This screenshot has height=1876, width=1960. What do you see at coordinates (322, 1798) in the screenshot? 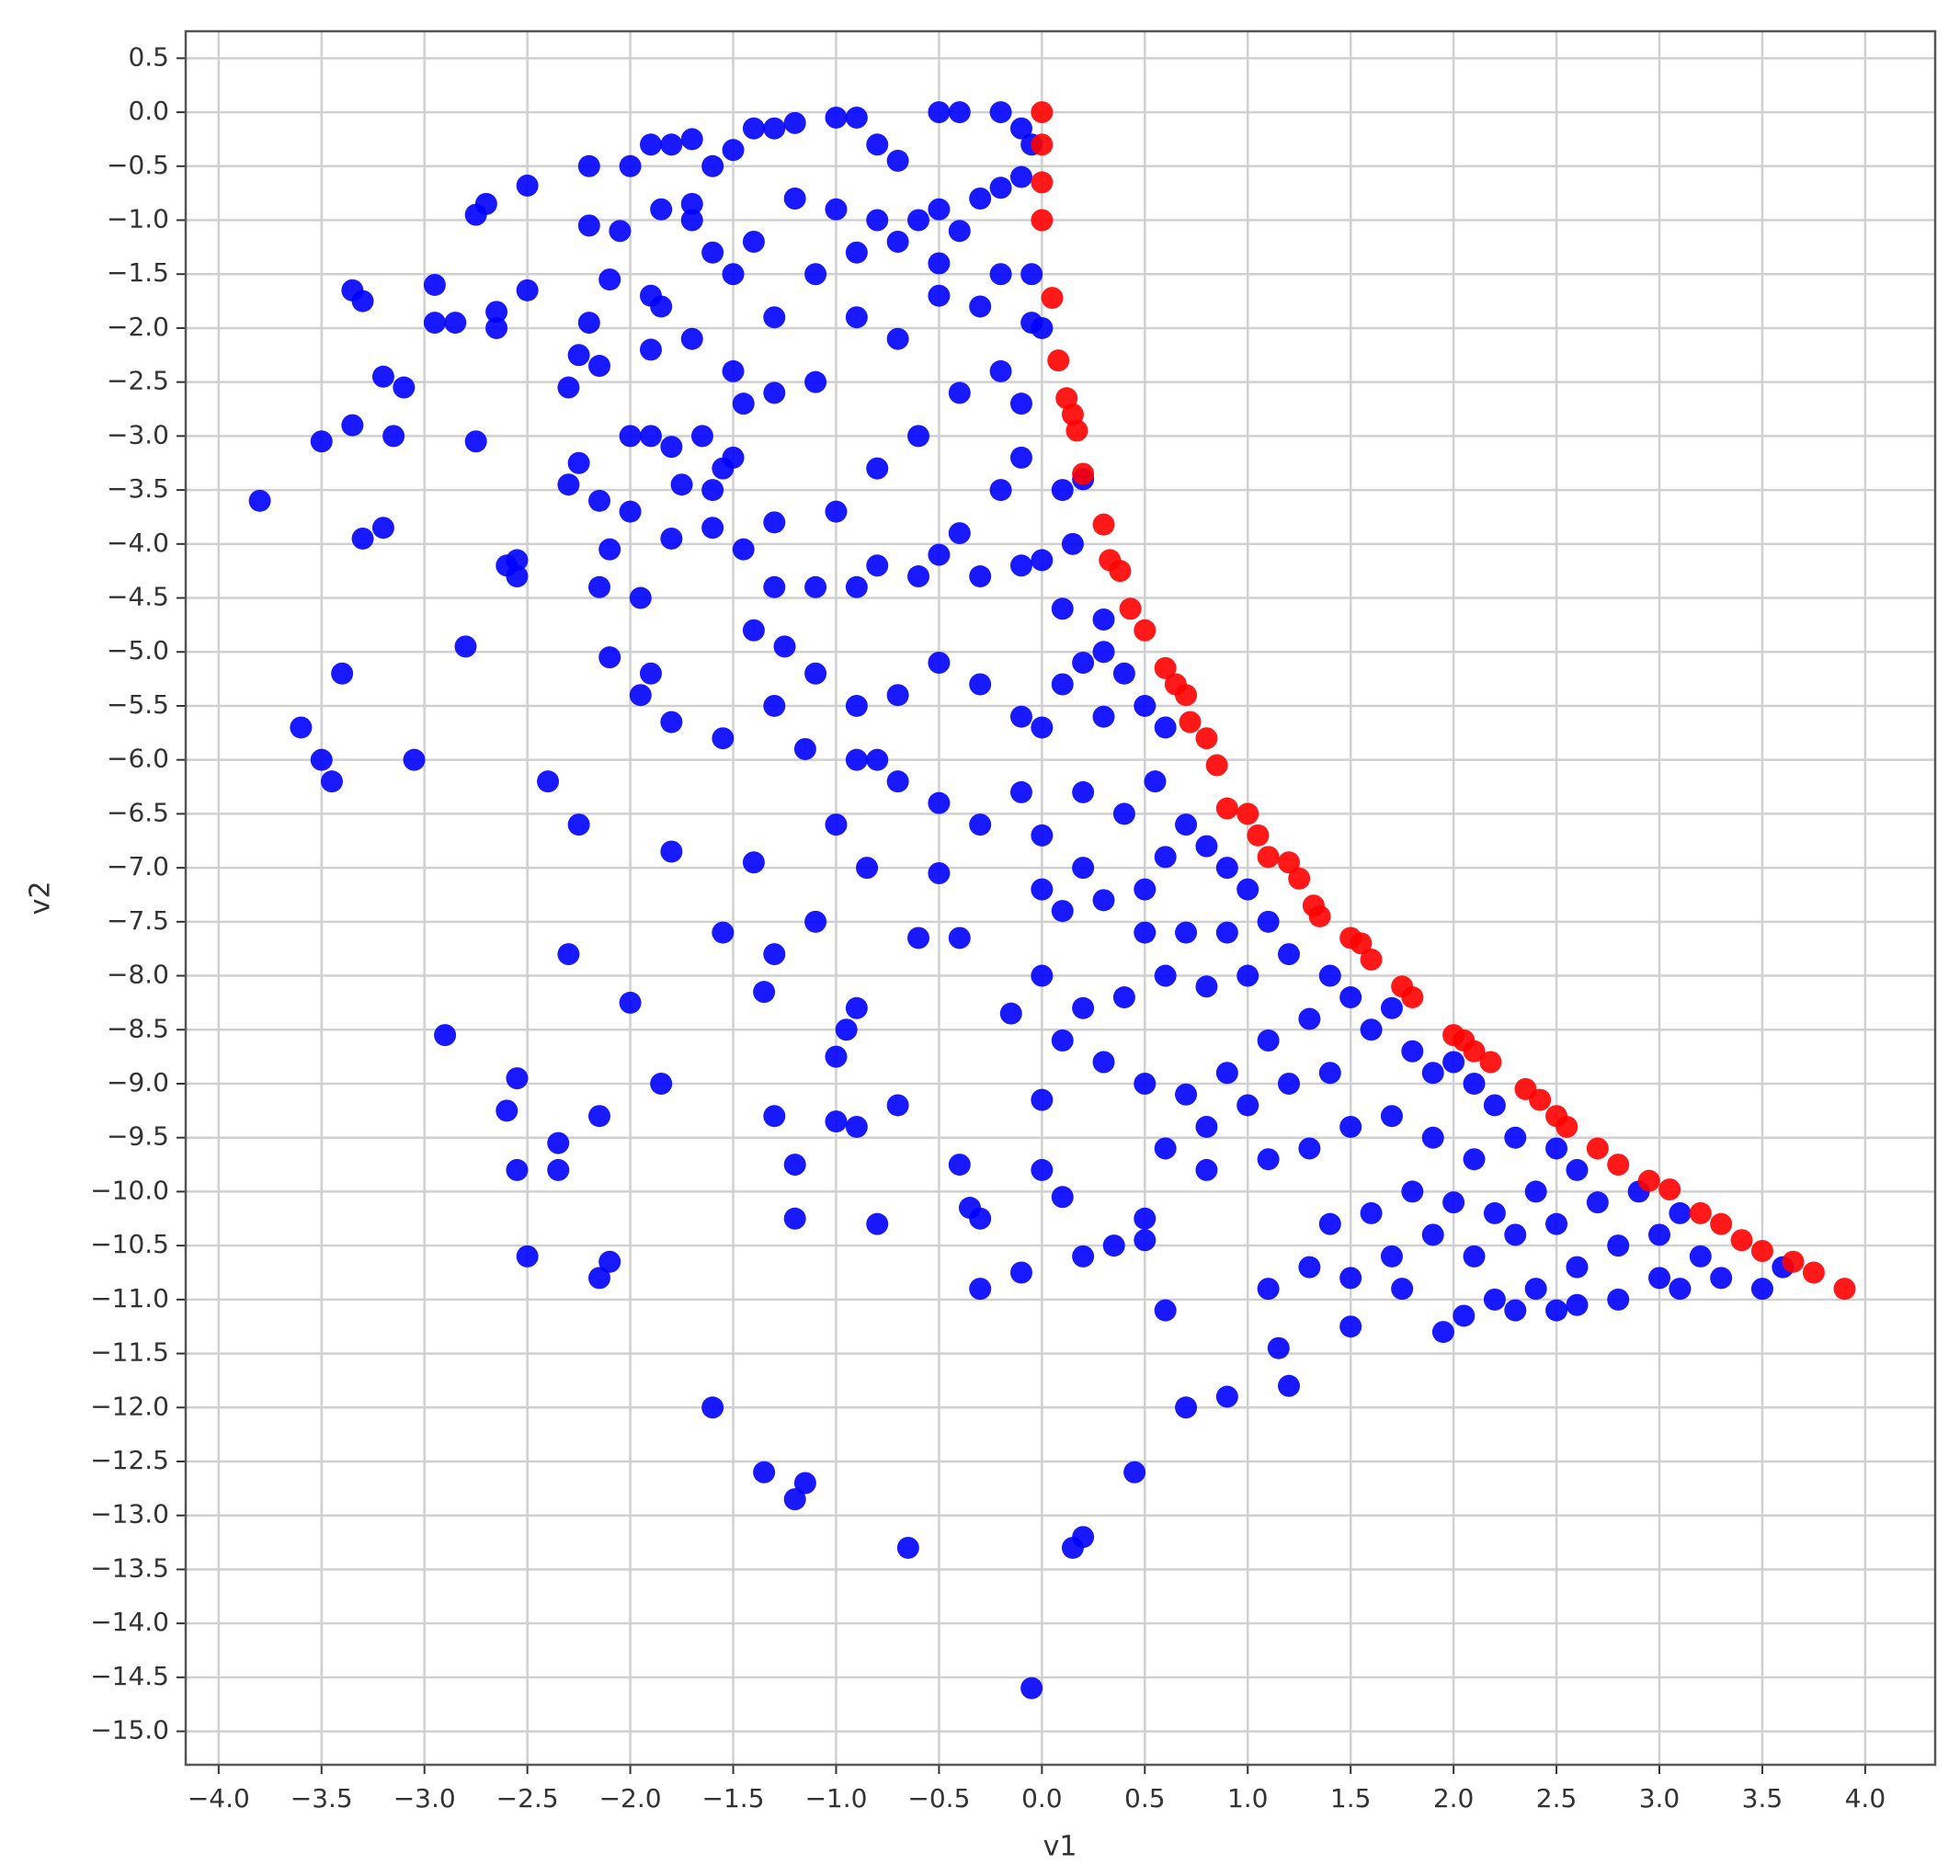
I see `x-tick-label: −3.5` at bounding box center [322, 1798].